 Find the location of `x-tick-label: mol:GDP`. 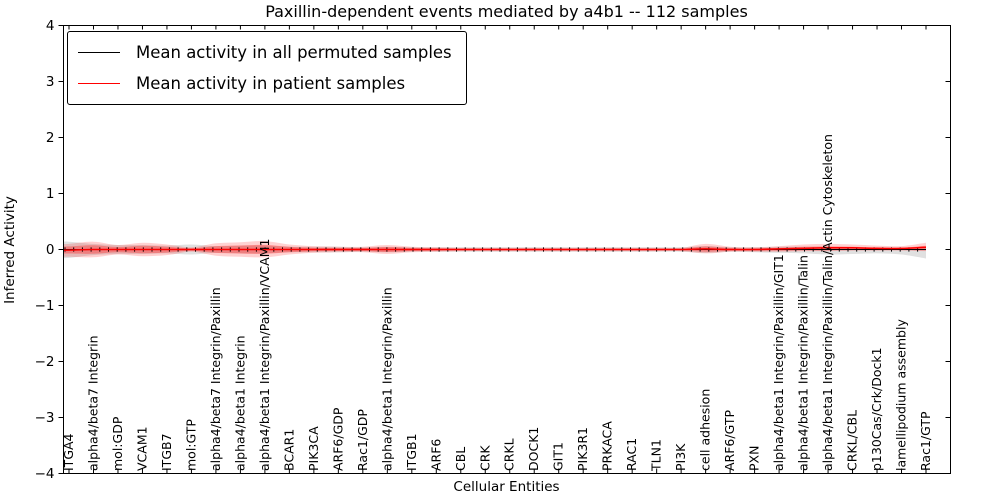

x-tick-label: mol:GDP is located at coordinates (117, 443).